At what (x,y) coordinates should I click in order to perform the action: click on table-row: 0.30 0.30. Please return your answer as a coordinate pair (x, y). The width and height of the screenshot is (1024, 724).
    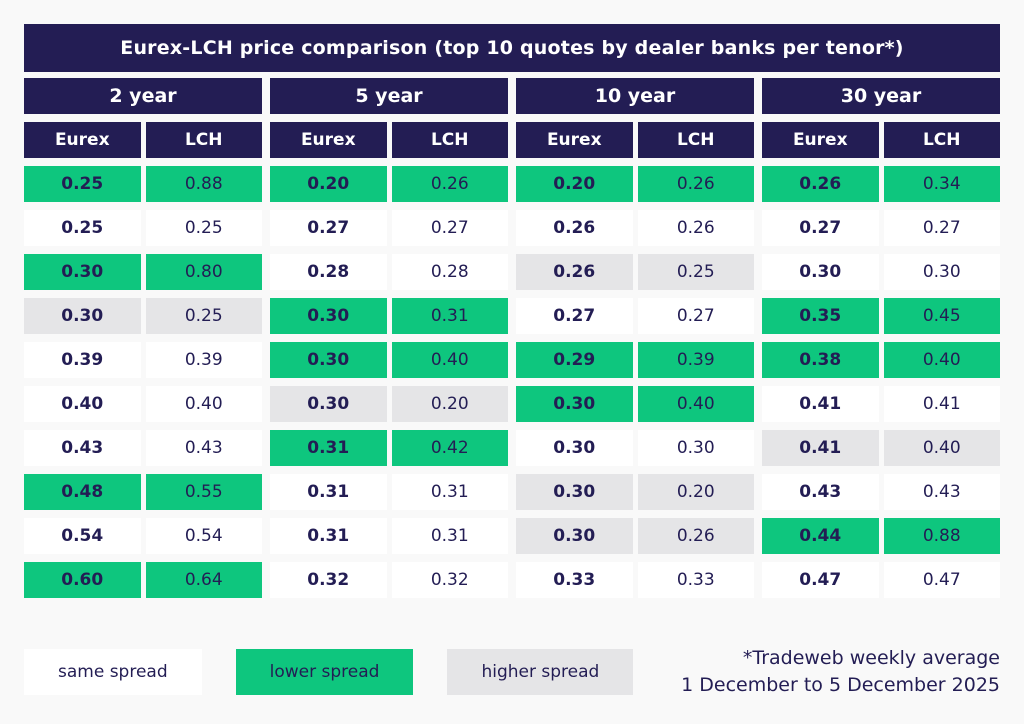
    Looking at the image, I should click on (635, 447).